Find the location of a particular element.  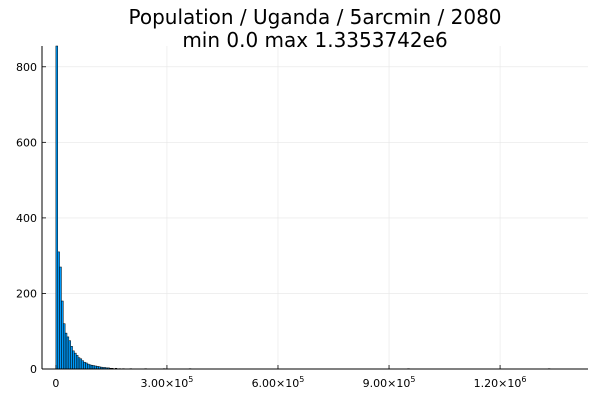

x-tick-label: 9.00×10⁵ is located at coordinates (389, 382).